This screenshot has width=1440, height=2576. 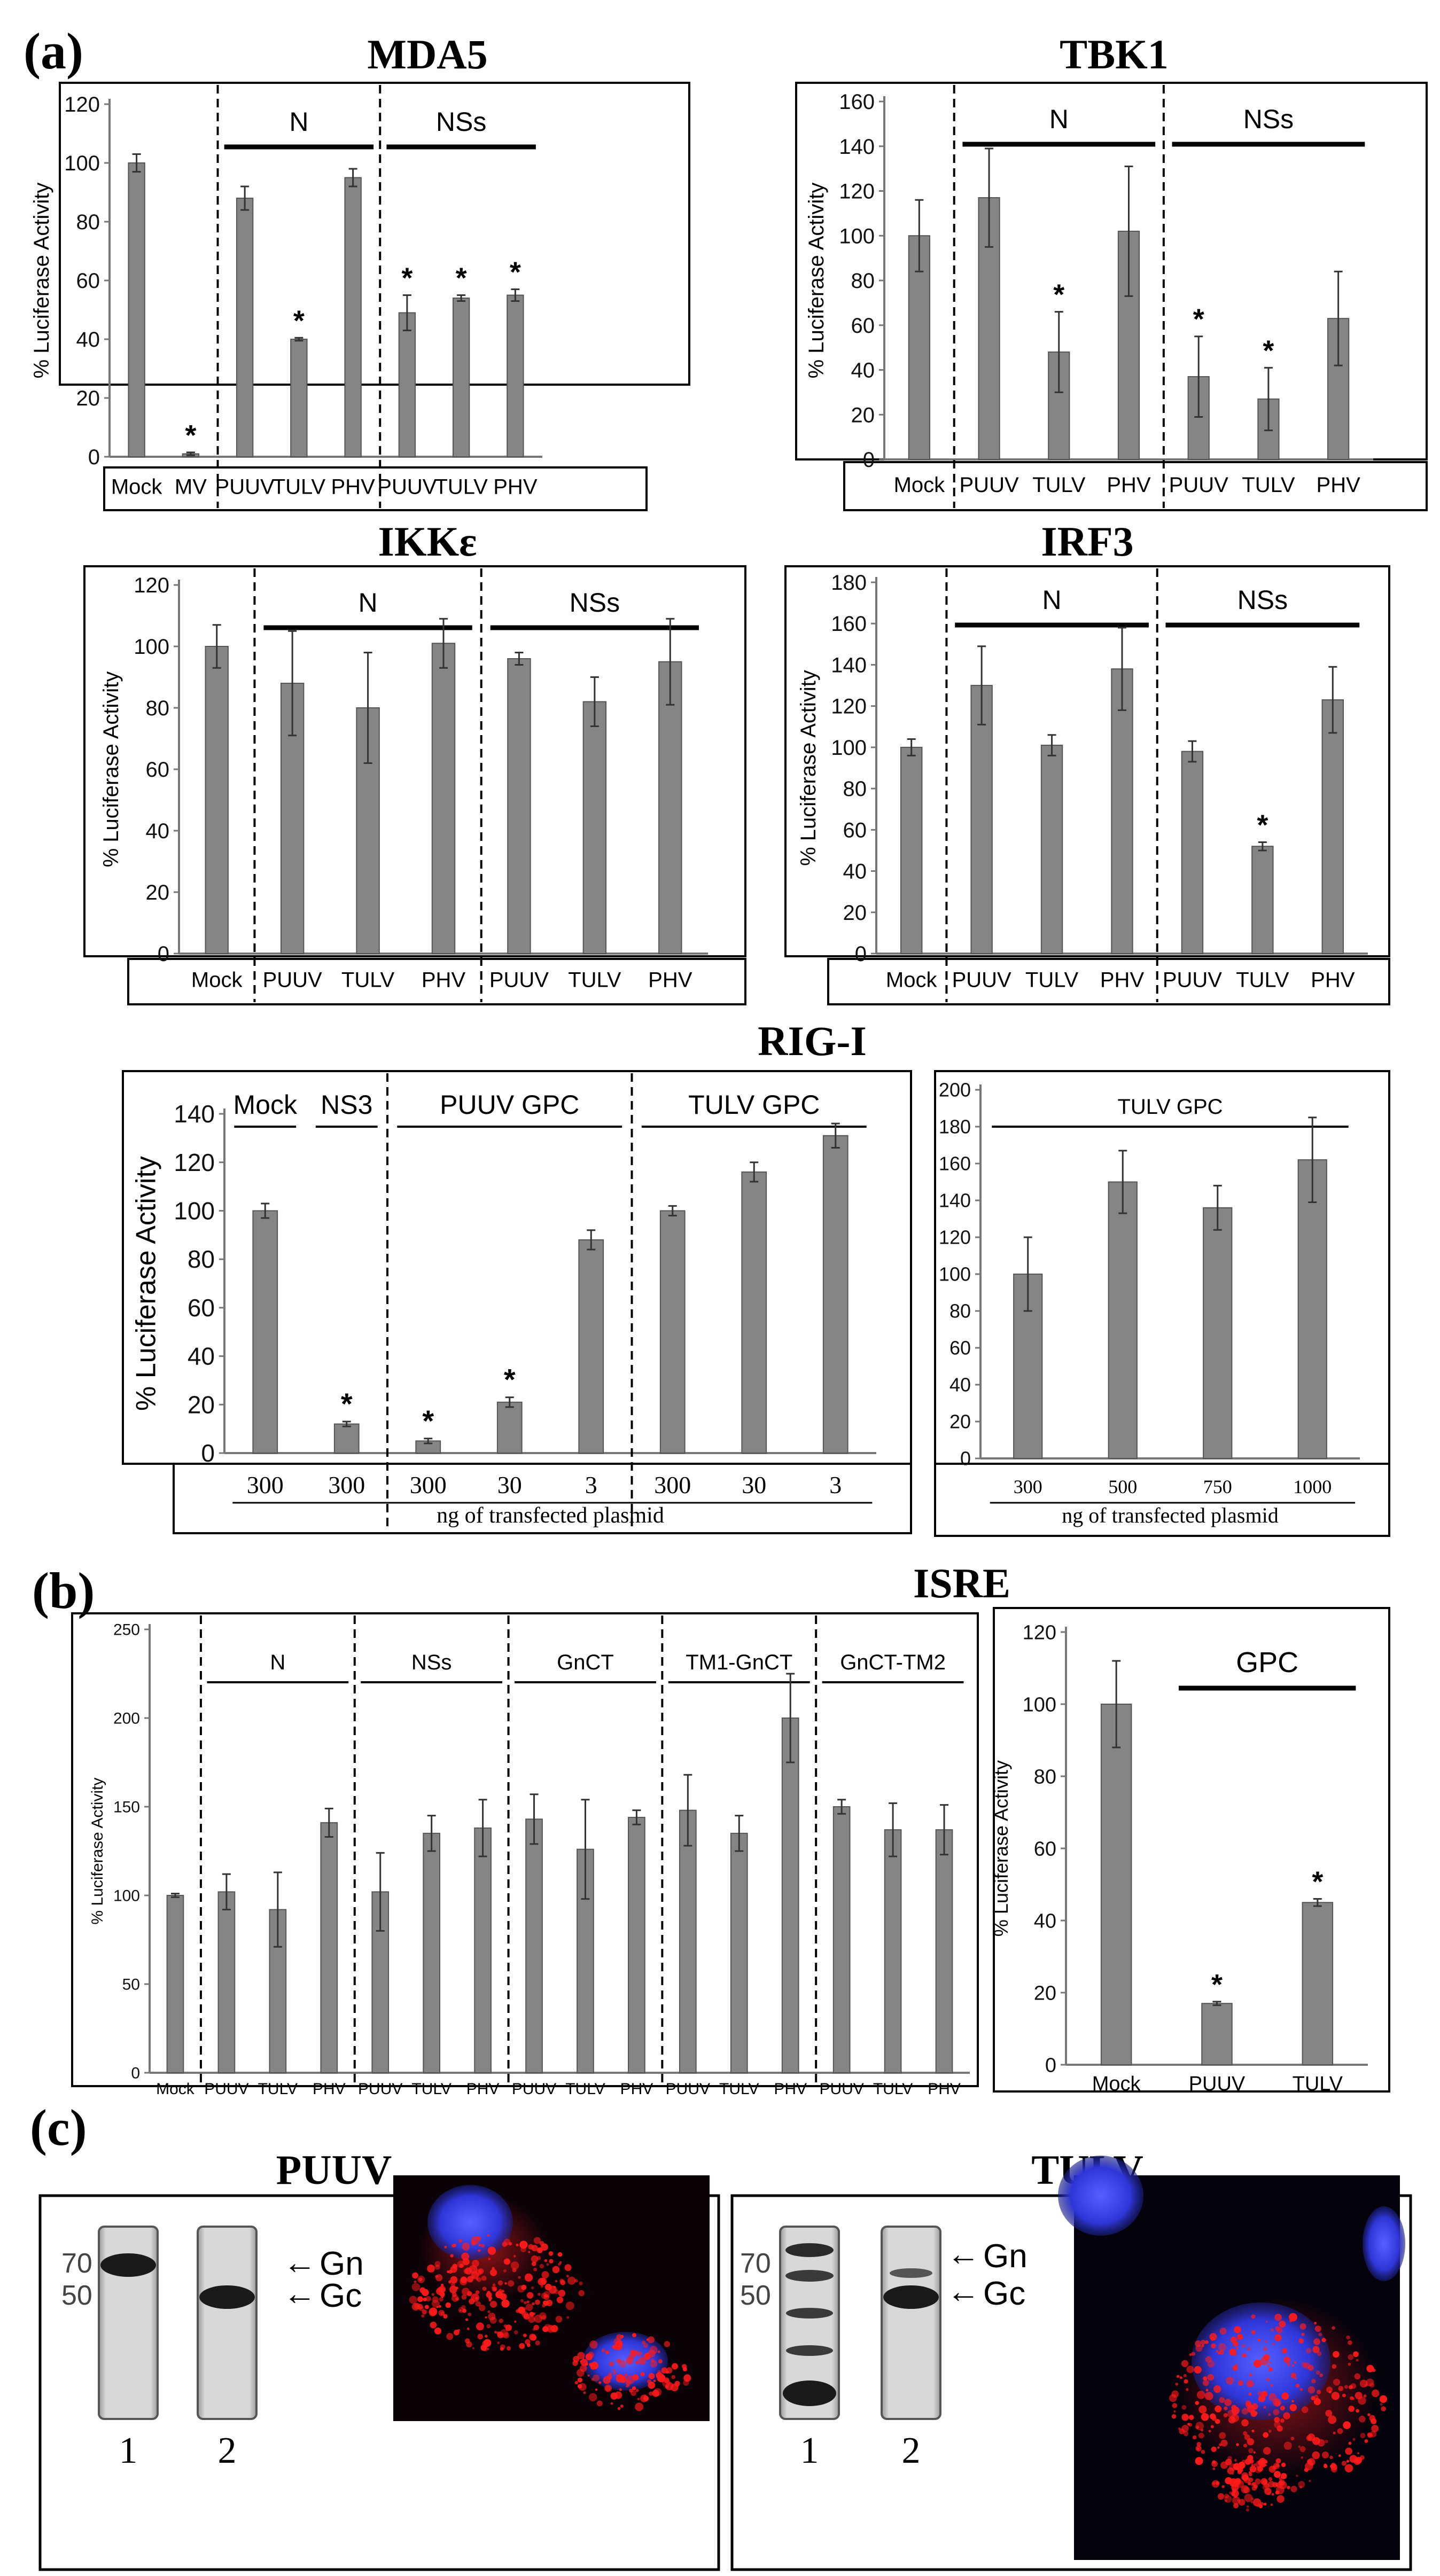 I want to click on tulv-lane-1-band-d, so click(x=809, y=2350).